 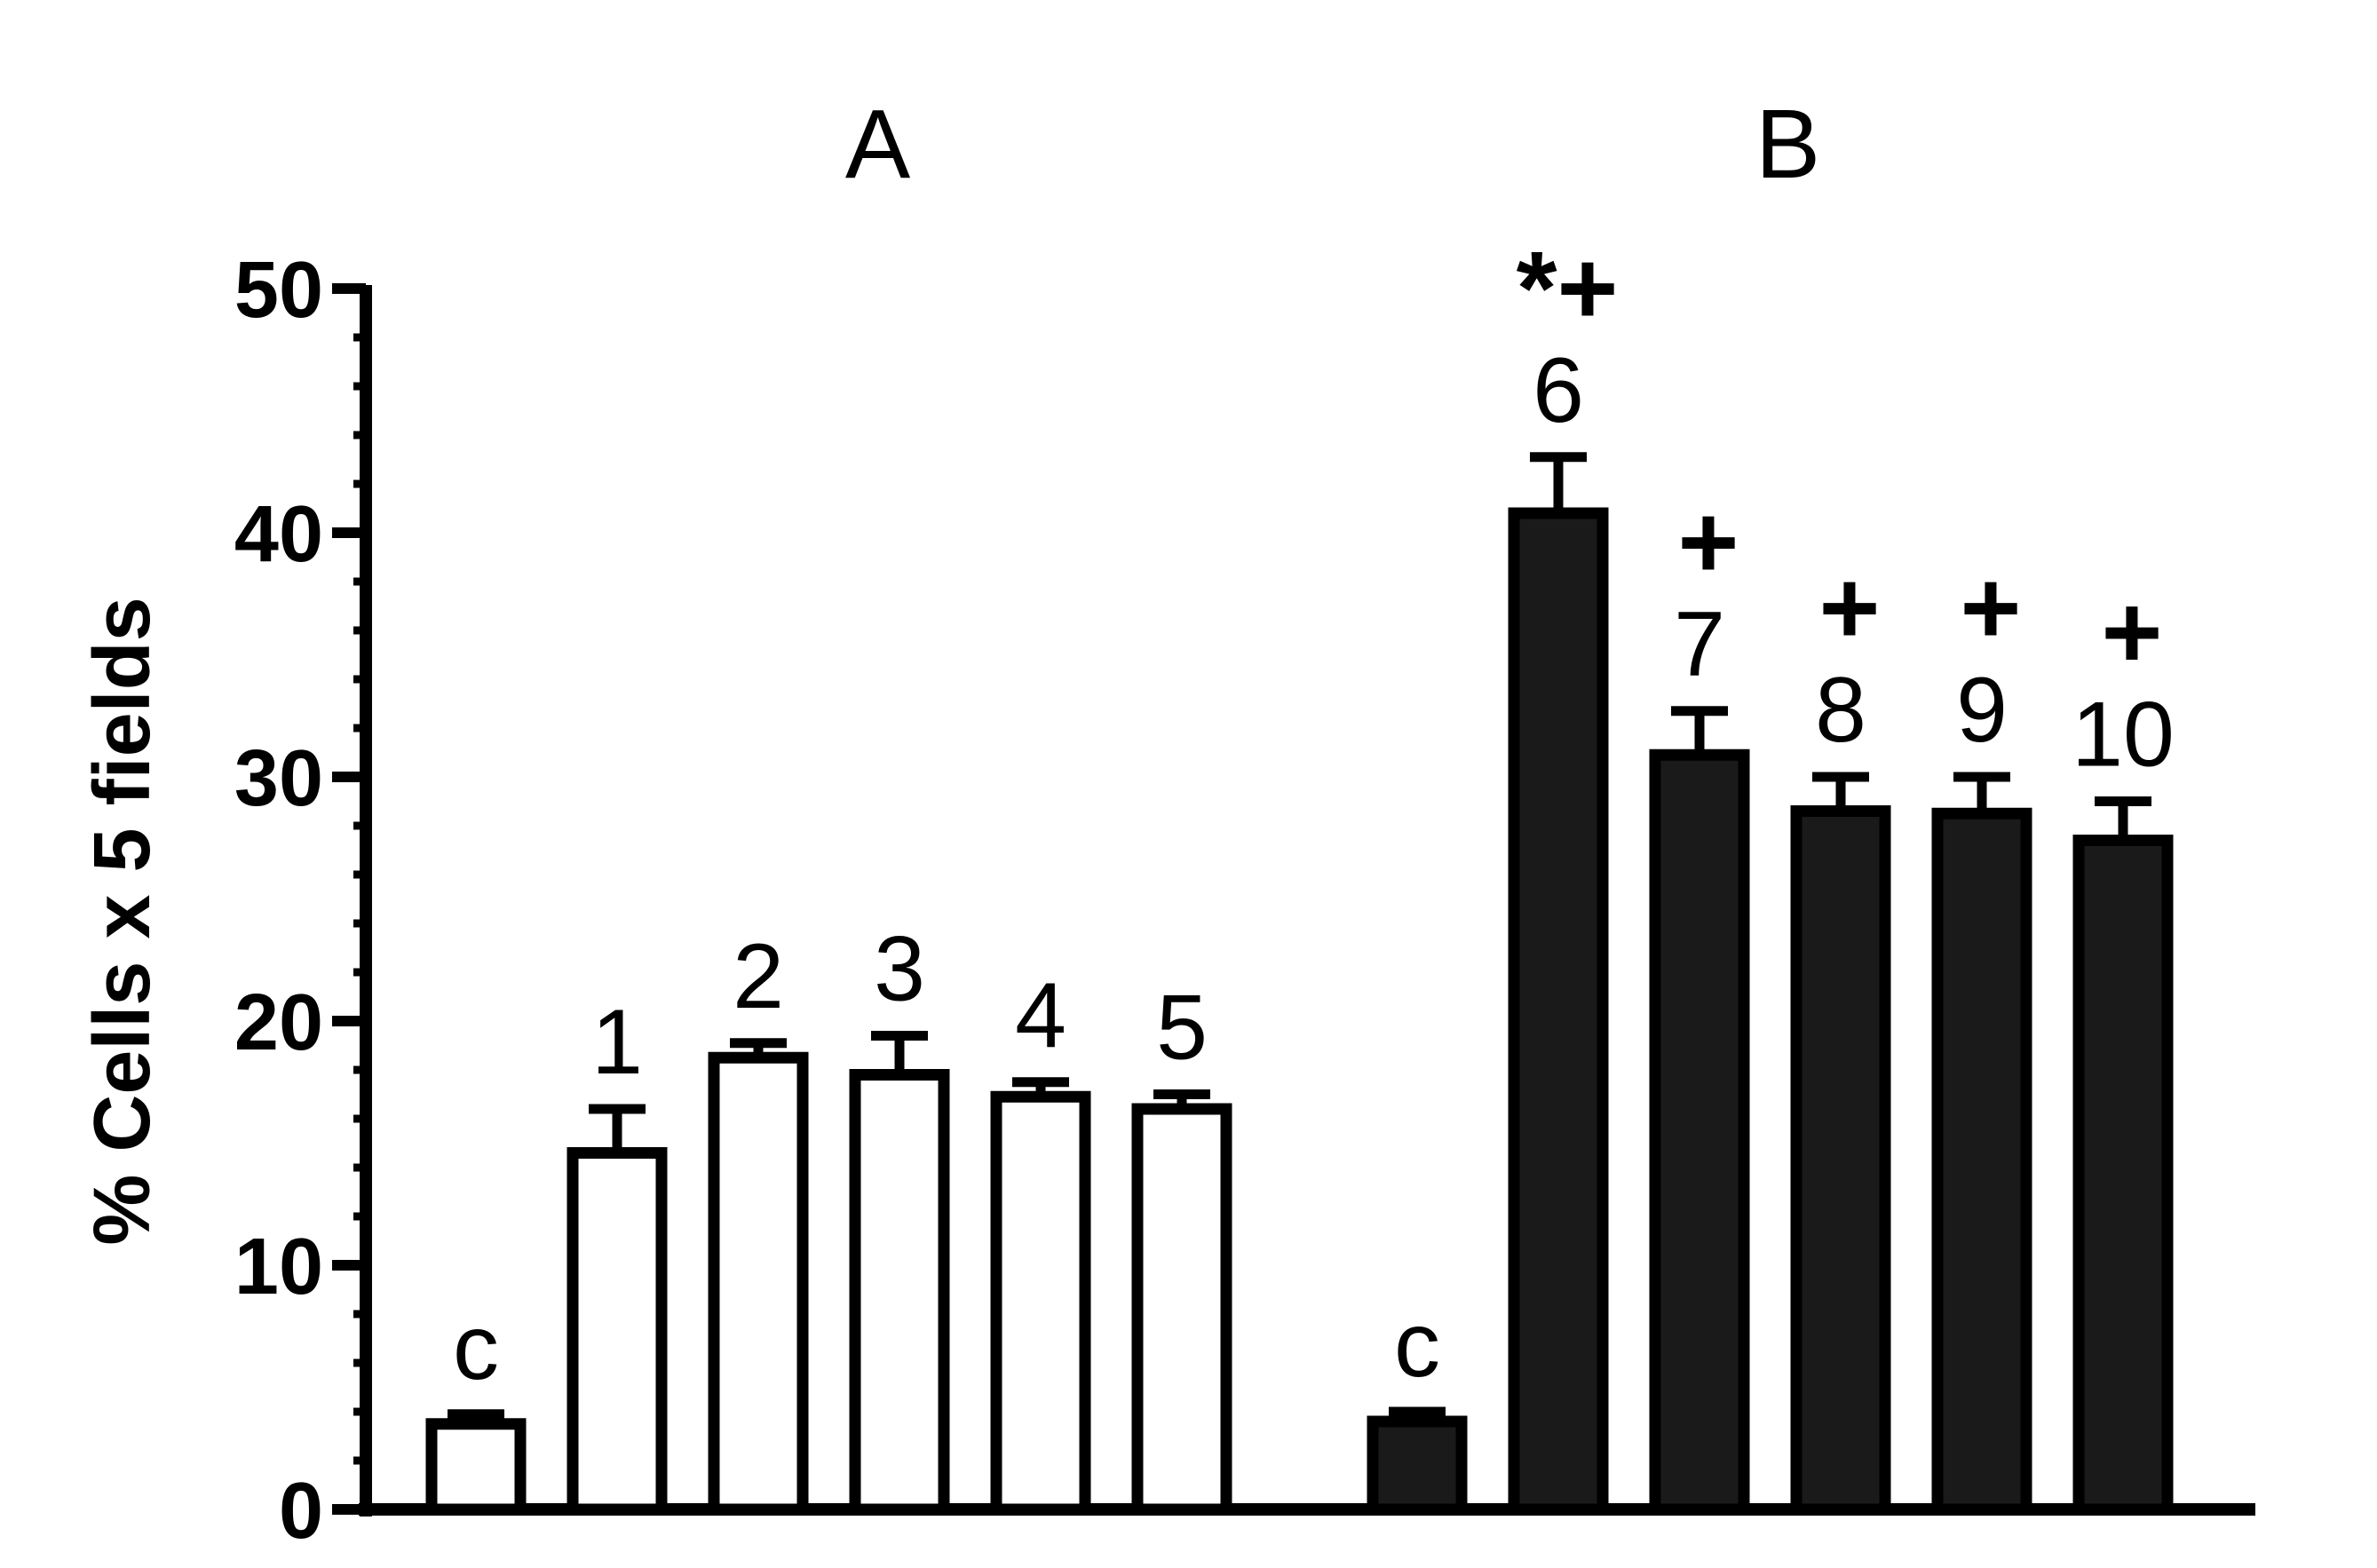 I want to click on bar-label: 6, so click(x=1559, y=390).